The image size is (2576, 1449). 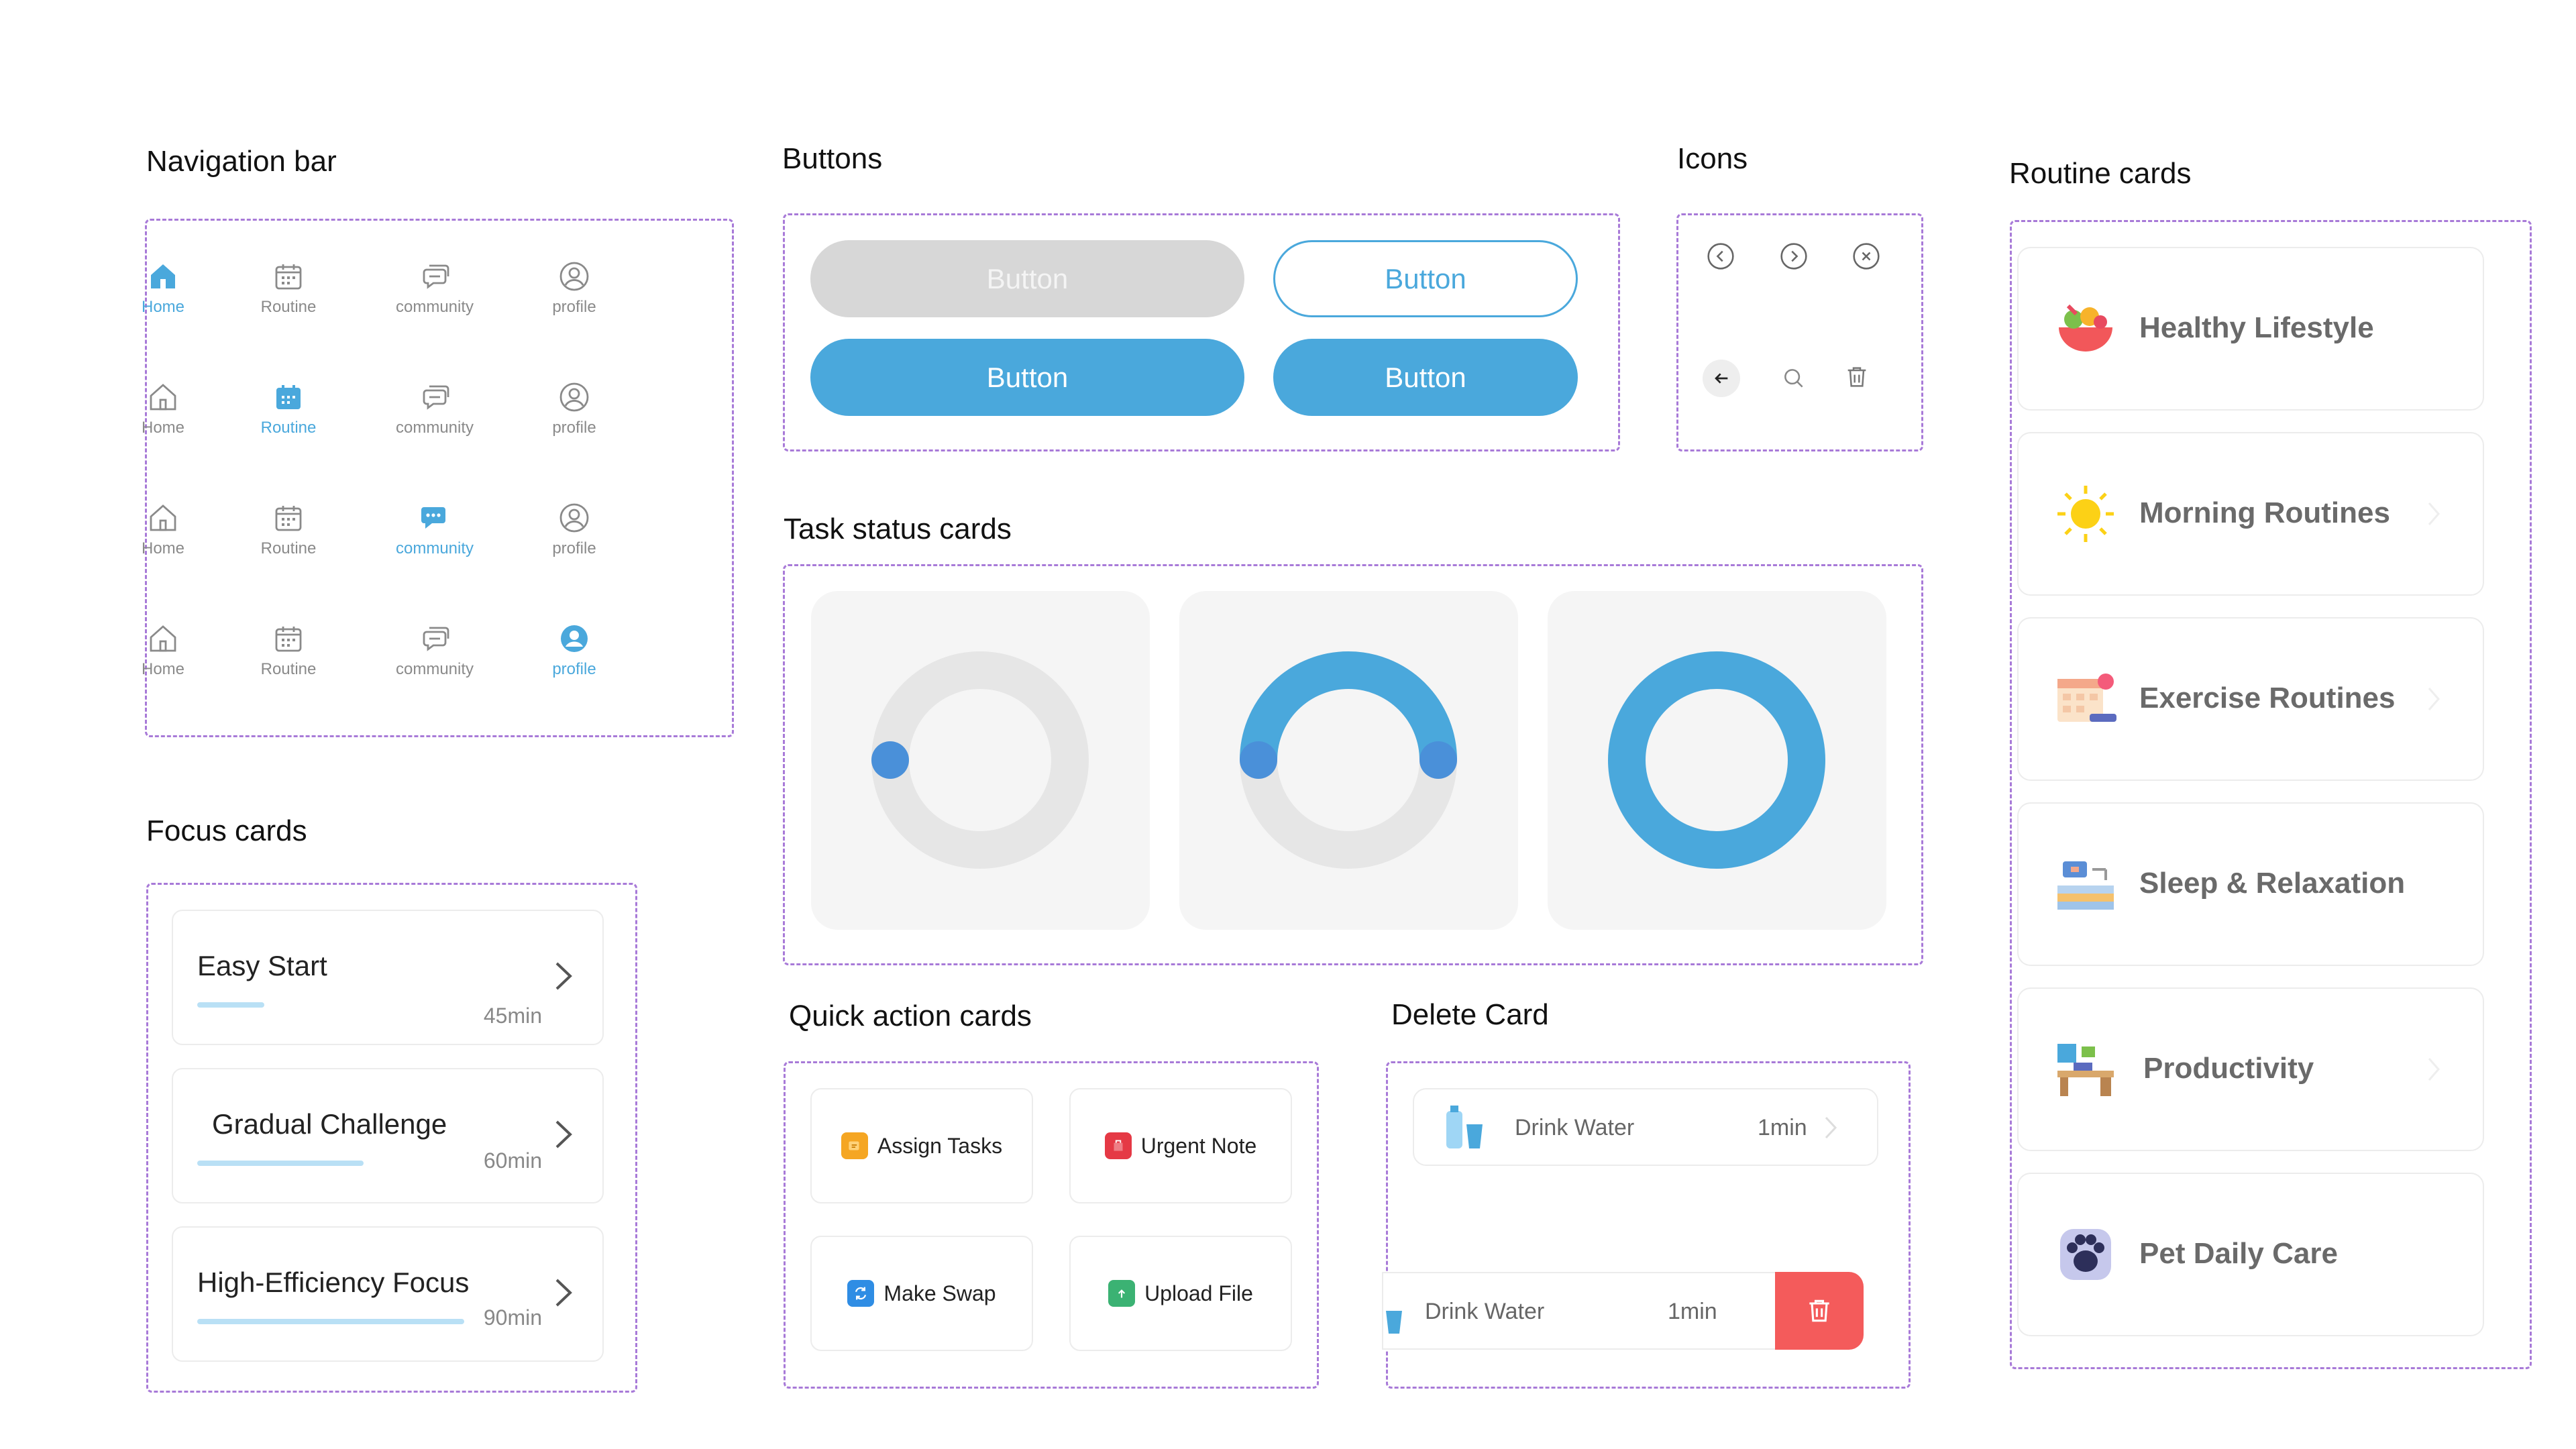 I want to click on quick-action-cards-title: Quick action cards, so click(x=910, y=1016).